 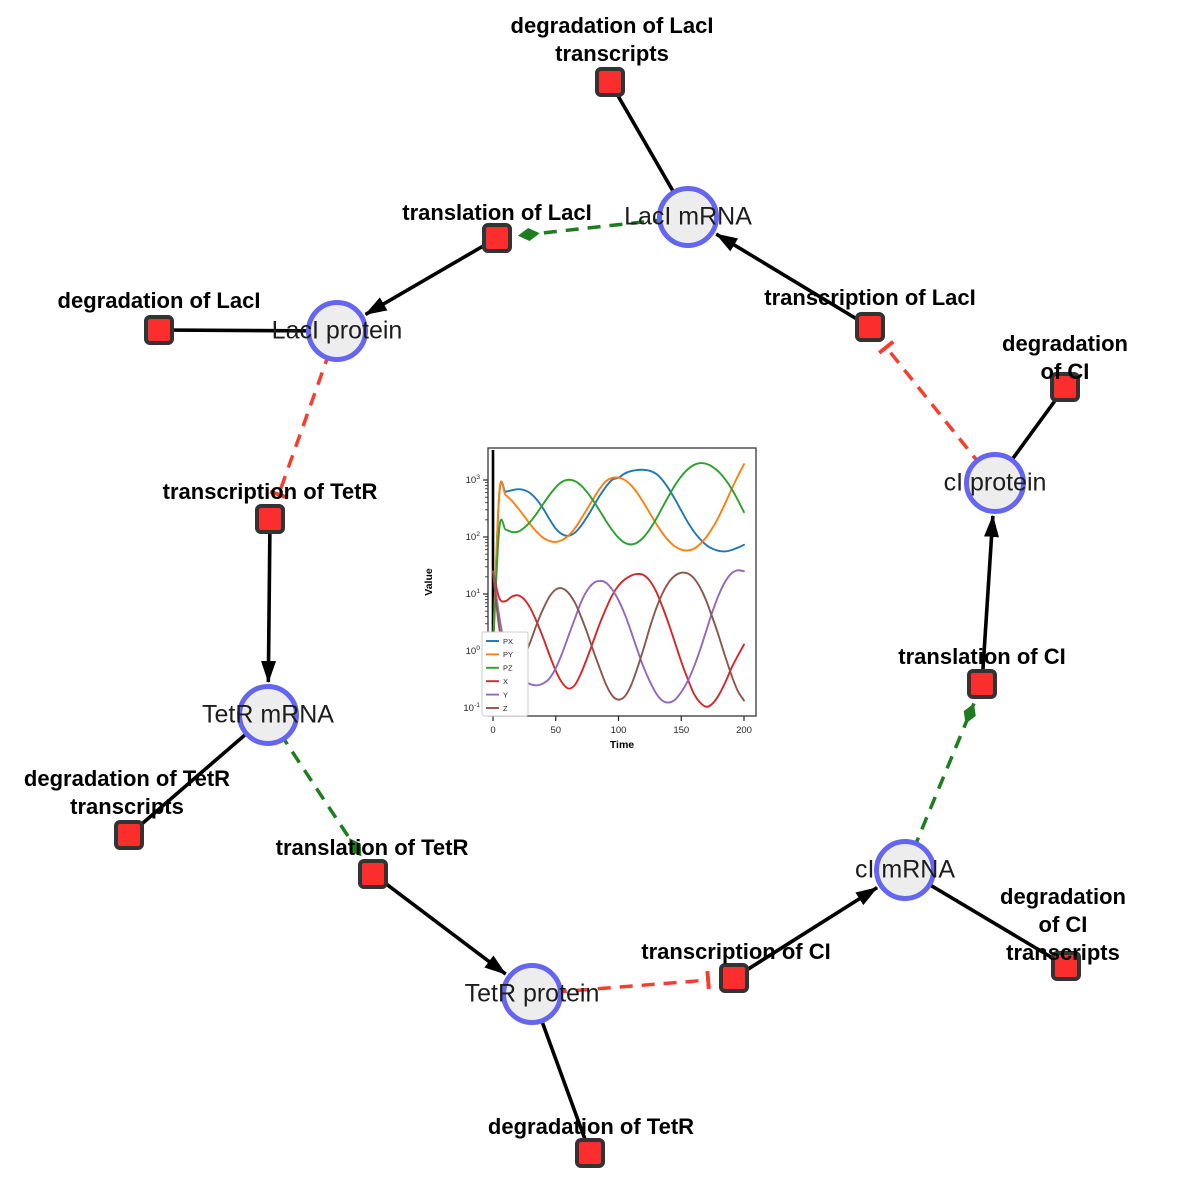 I want to click on x-tick-label: 150, so click(x=681, y=730).